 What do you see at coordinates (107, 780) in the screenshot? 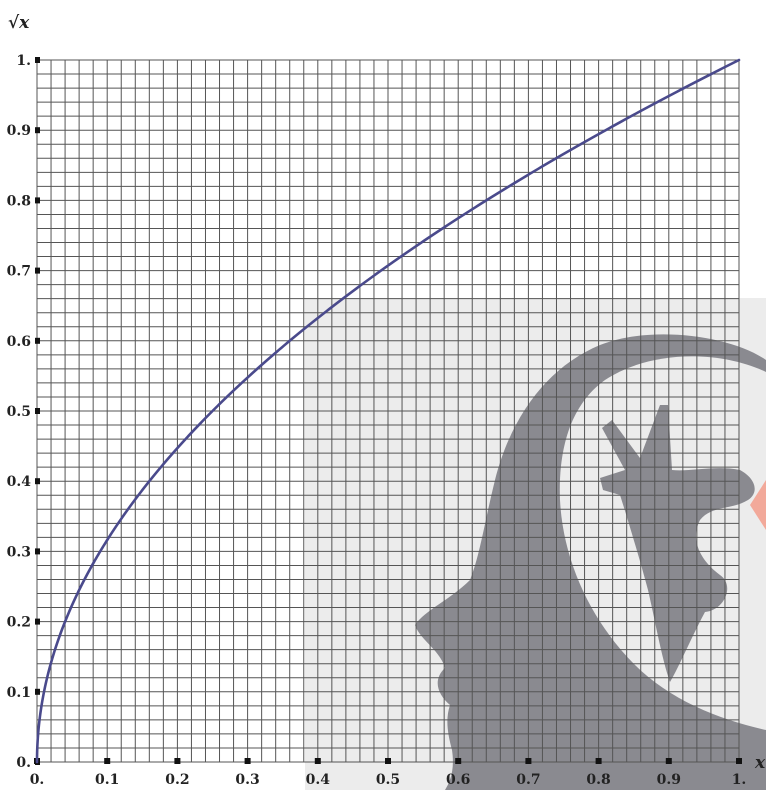
I see `x-tick-label: 0.1` at bounding box center [107, 780].